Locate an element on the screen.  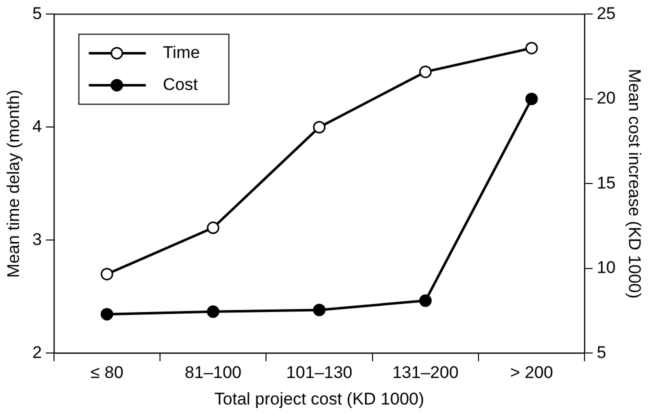
y2-tick-label: 20 is located at coordinates (606, 98).